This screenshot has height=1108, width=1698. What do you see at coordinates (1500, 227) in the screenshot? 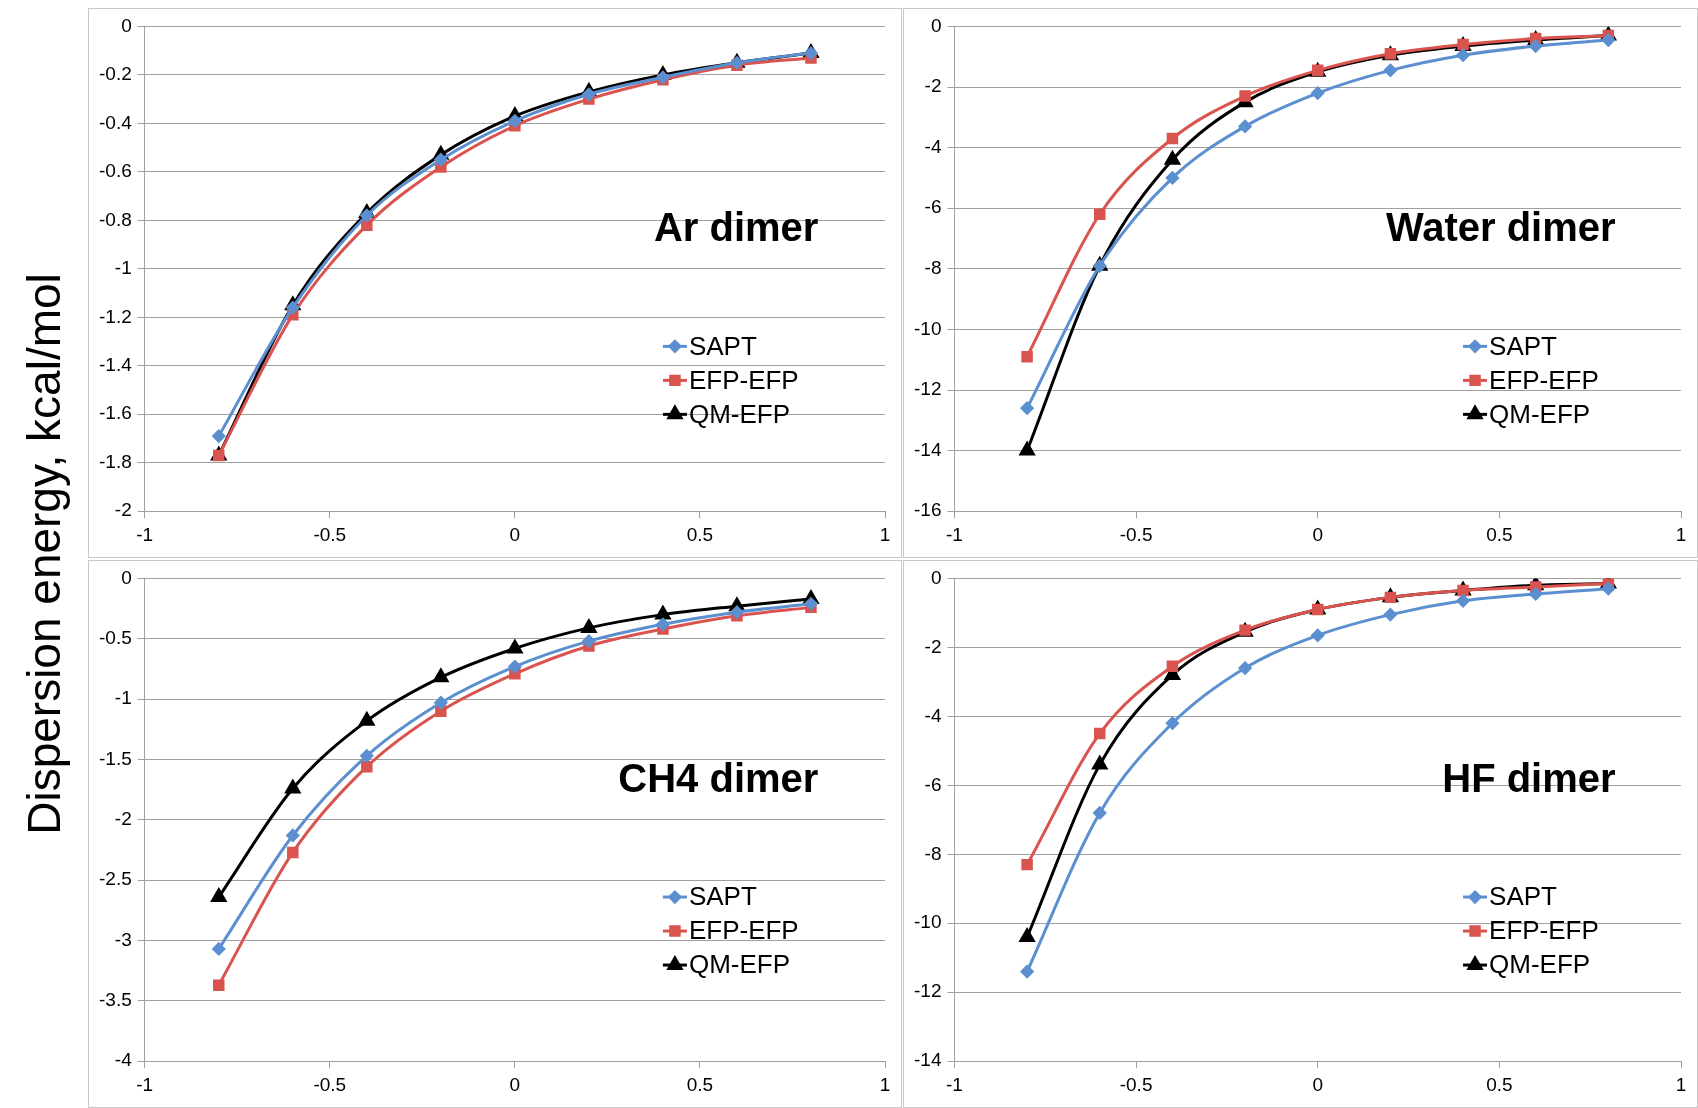
I see `text: Water dimer` at bounding box center [1500, 227].